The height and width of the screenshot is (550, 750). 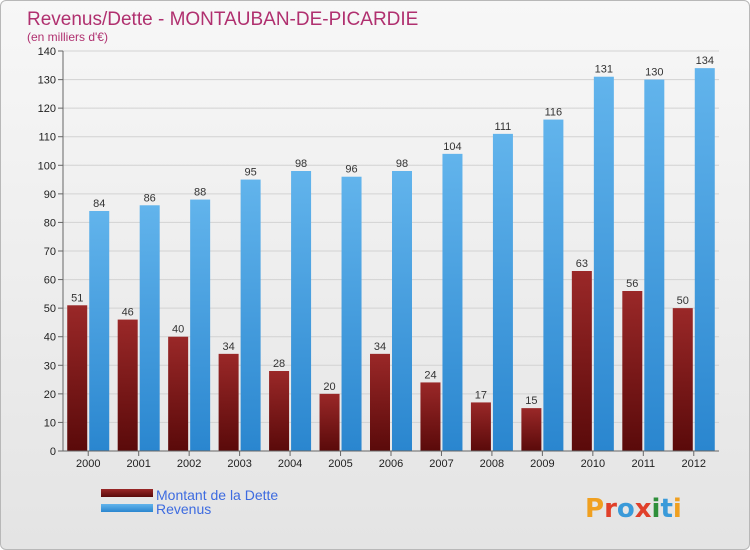 What do you see at coordinates (239, 464) in the screenshot?
I see `x-tick-label: 2003` at bounding box center [239, 464].